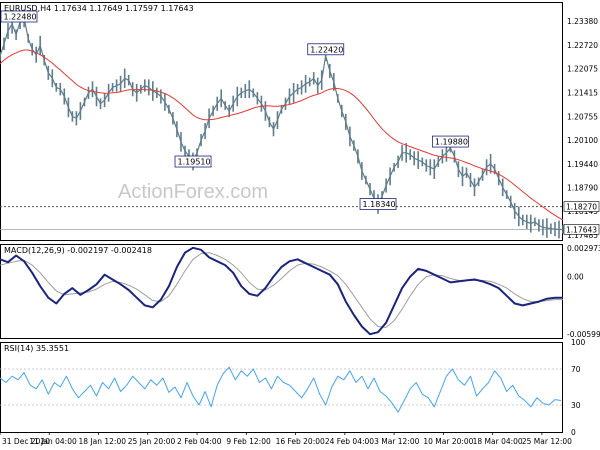 This screenshot has width=600, height=450. What do you see at coordinates (199, 441) in the screenshot?
I see `x-tick-label: 2 Feb 04:00` at bounding box center [199, 441].